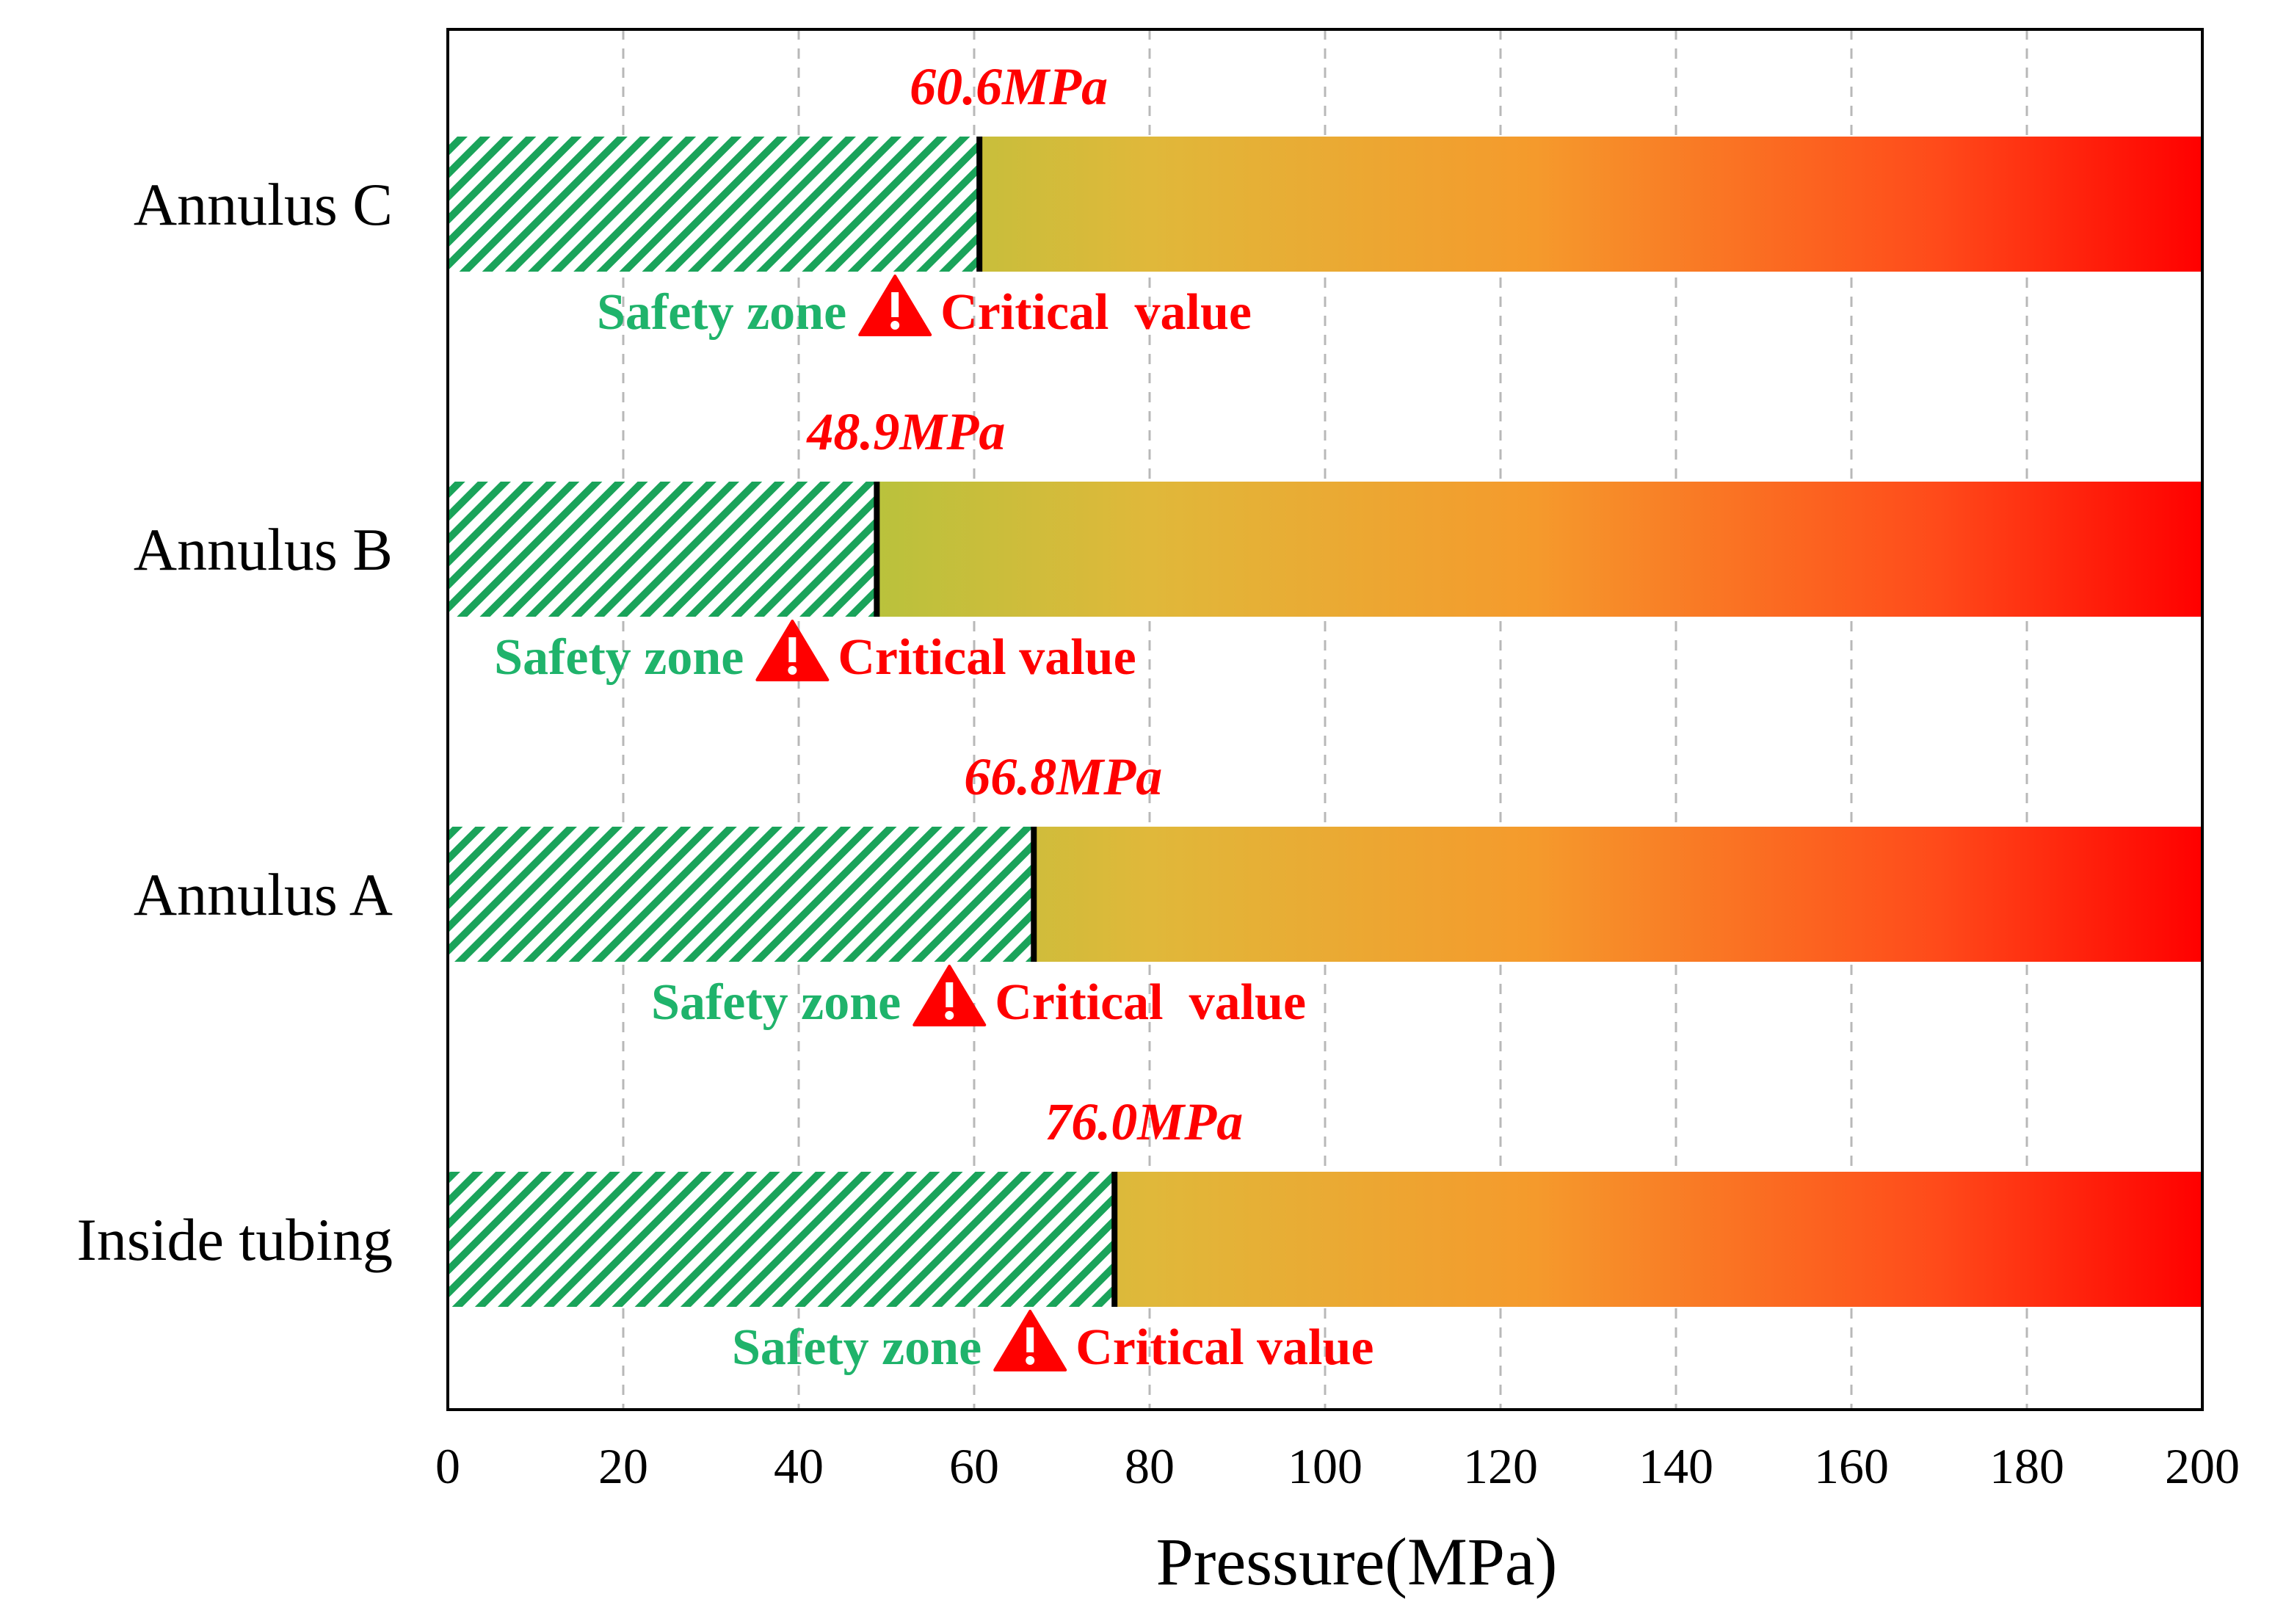  Describe the element at coordinates (974, 1466) in the screenshot. I see `x-tick-label-60: 60` at that location.